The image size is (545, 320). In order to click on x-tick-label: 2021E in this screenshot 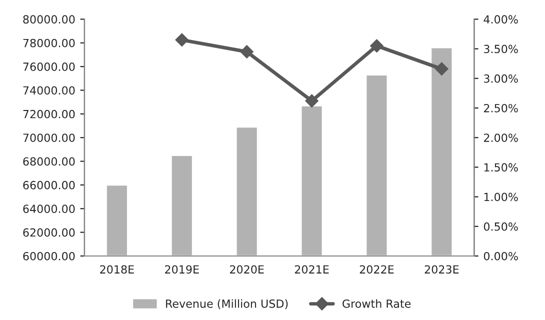, I will do `click(311, 269)`.